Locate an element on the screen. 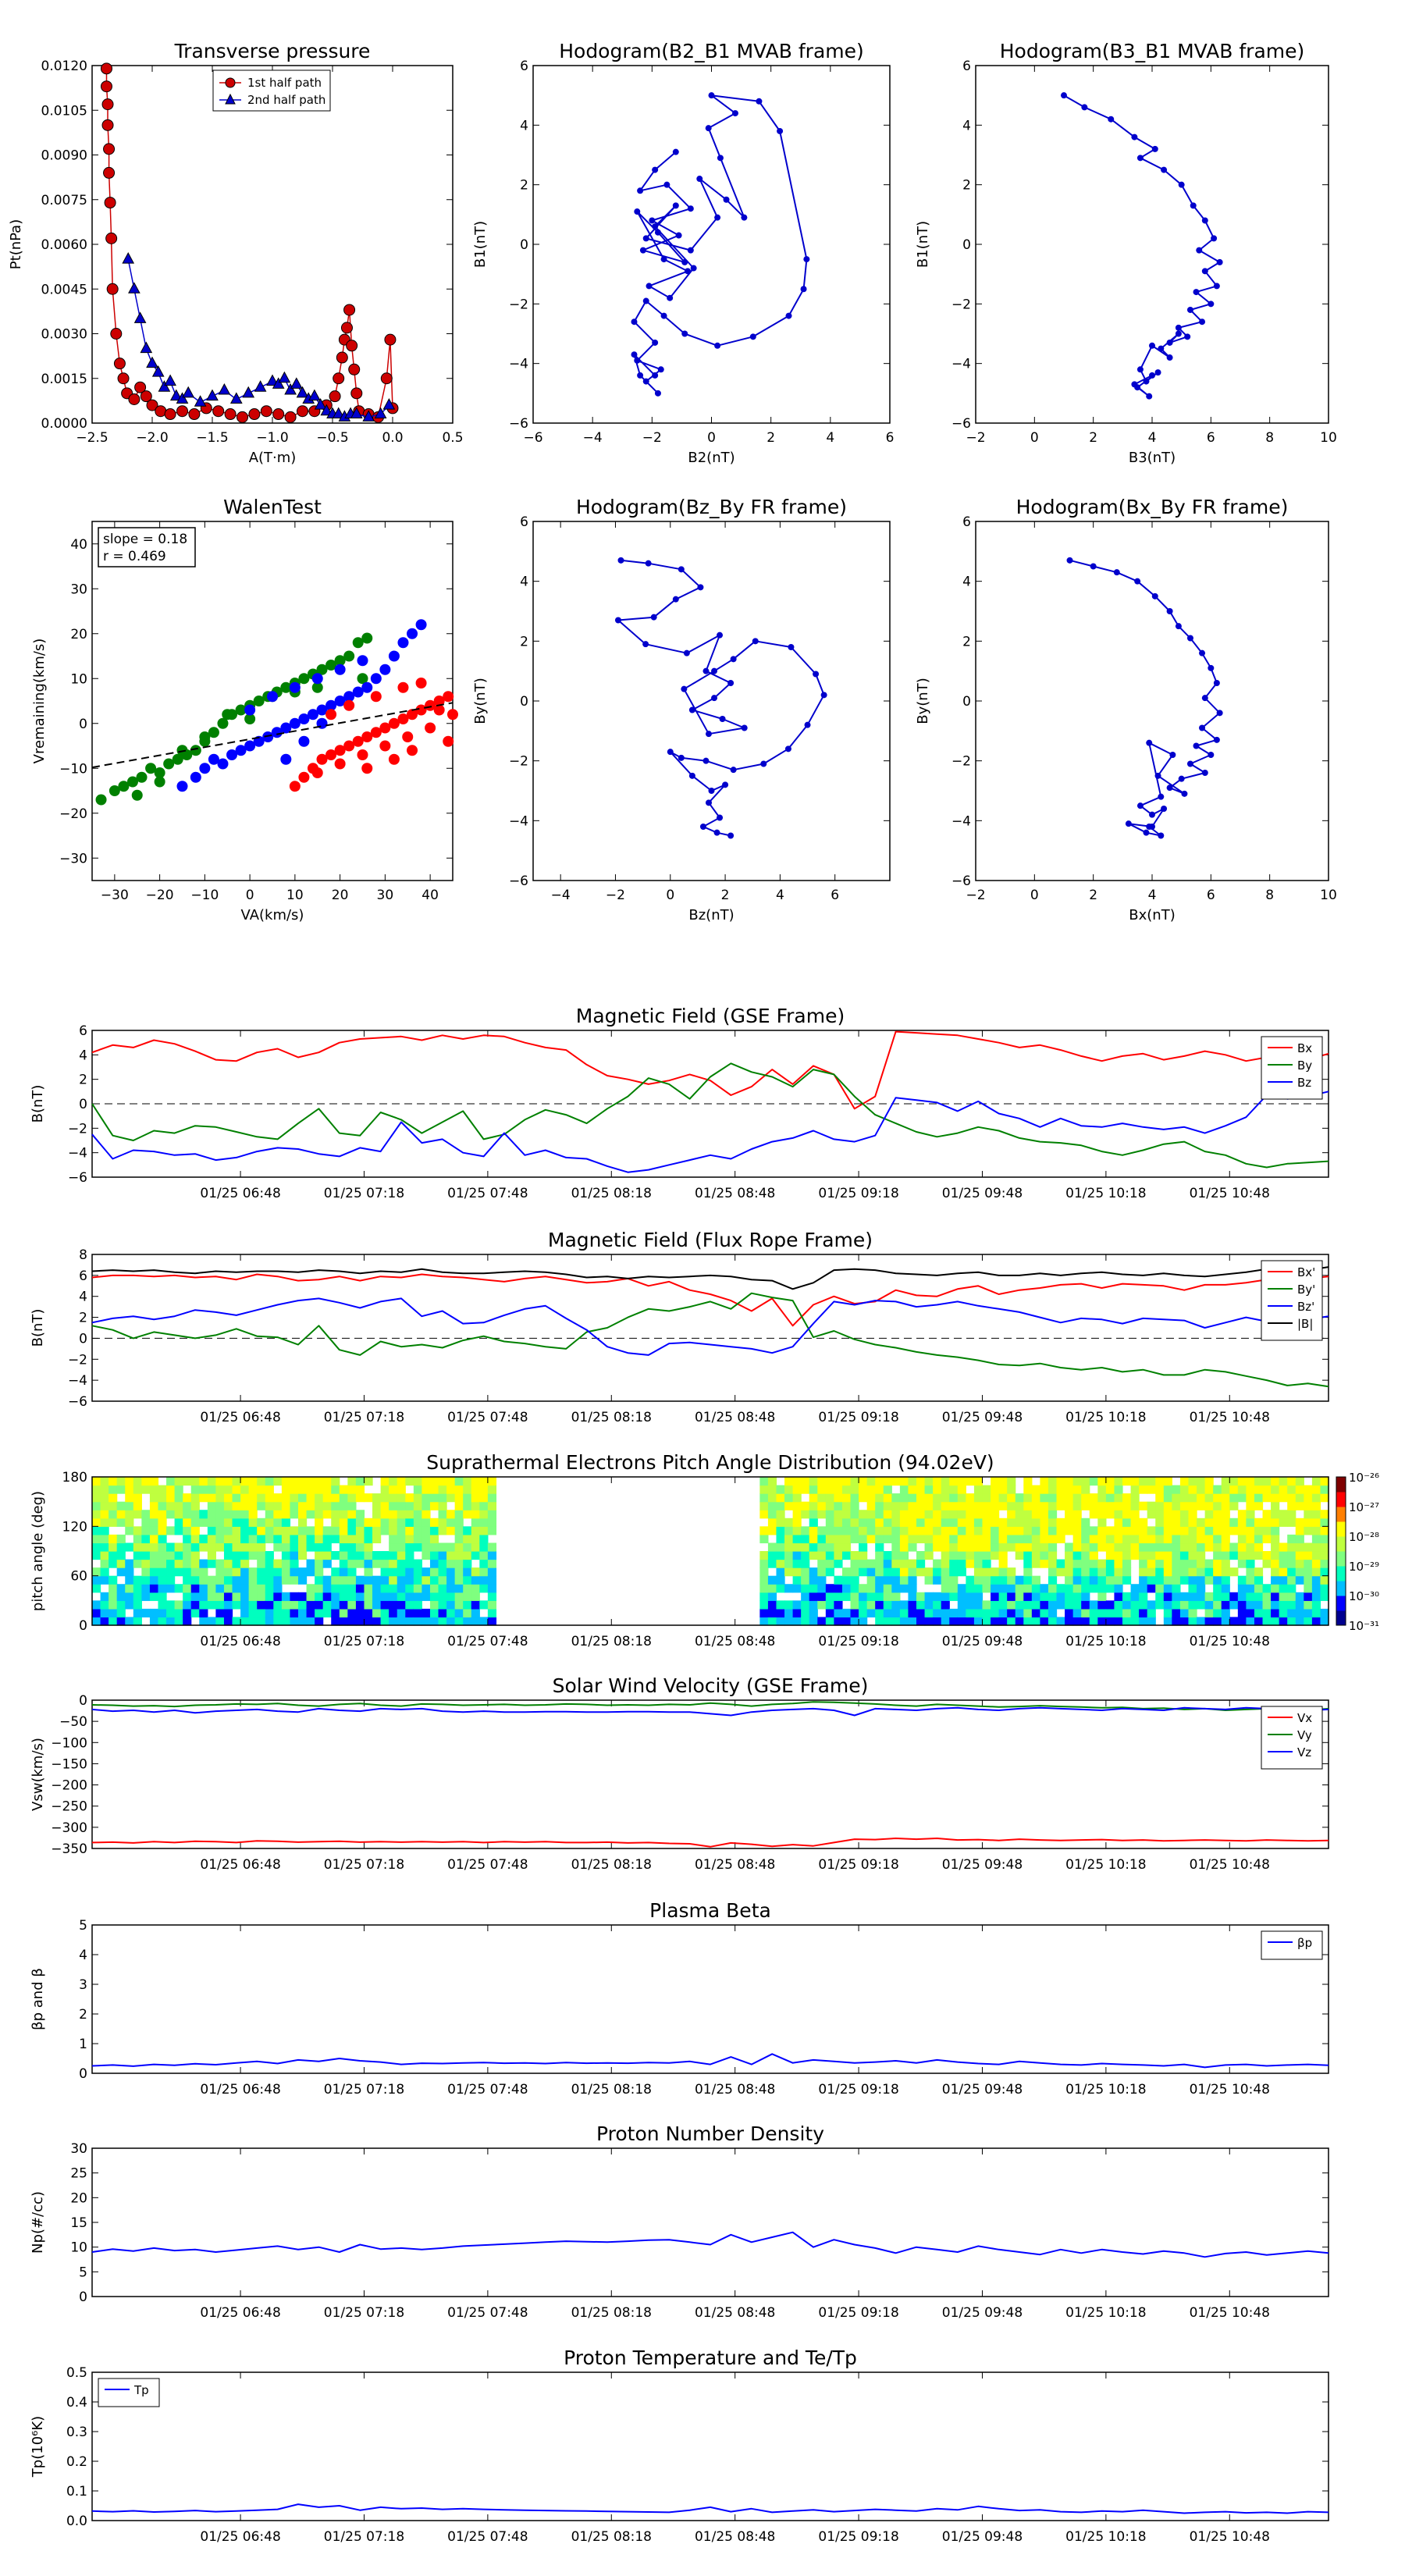 Image resolution: width=1405 pixels, height=2576 pixels. colorbar-segment is located at coordinates (1341, 1485).